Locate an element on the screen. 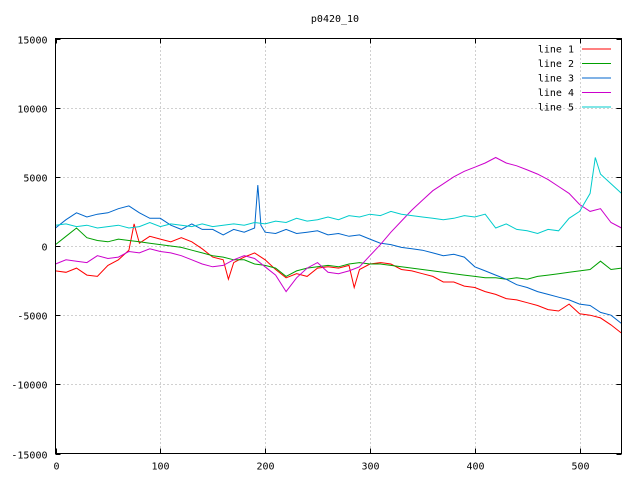 The height and width of the screenshot is (480, 640). x-tick-label: 100 is located at coordinates (160, 467).